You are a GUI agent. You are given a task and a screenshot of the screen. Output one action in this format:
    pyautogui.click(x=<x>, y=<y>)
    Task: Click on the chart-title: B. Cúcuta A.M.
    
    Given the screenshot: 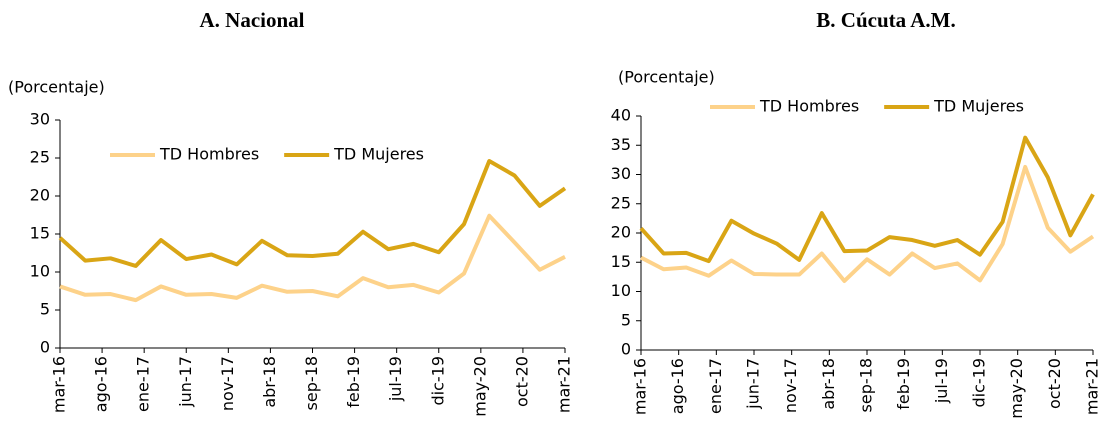 What is the action you would take?
    pyautogui.click(x=885, y=20)
    